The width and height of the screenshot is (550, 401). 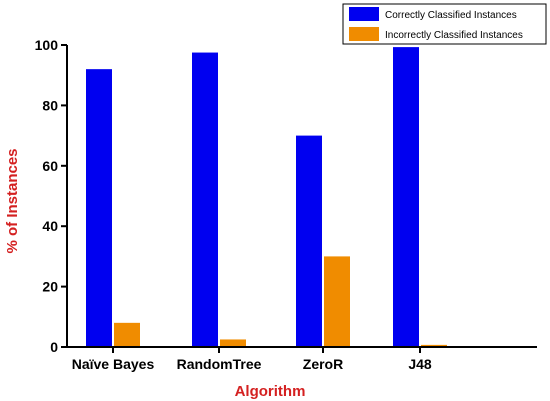 I want to click on x-category-label: Naïve Bayes, so click(x=113, y=364).